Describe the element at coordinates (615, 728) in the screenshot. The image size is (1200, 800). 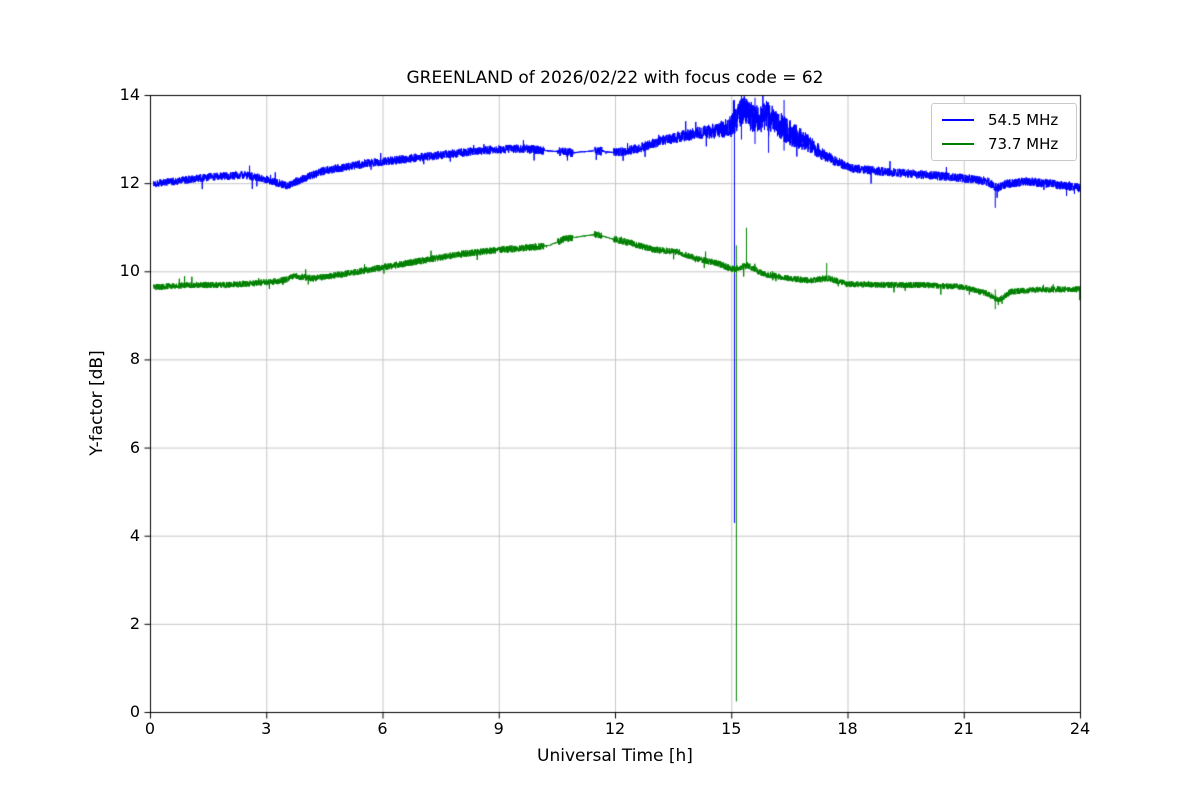
I see `x-tick-label: 12` at that location.